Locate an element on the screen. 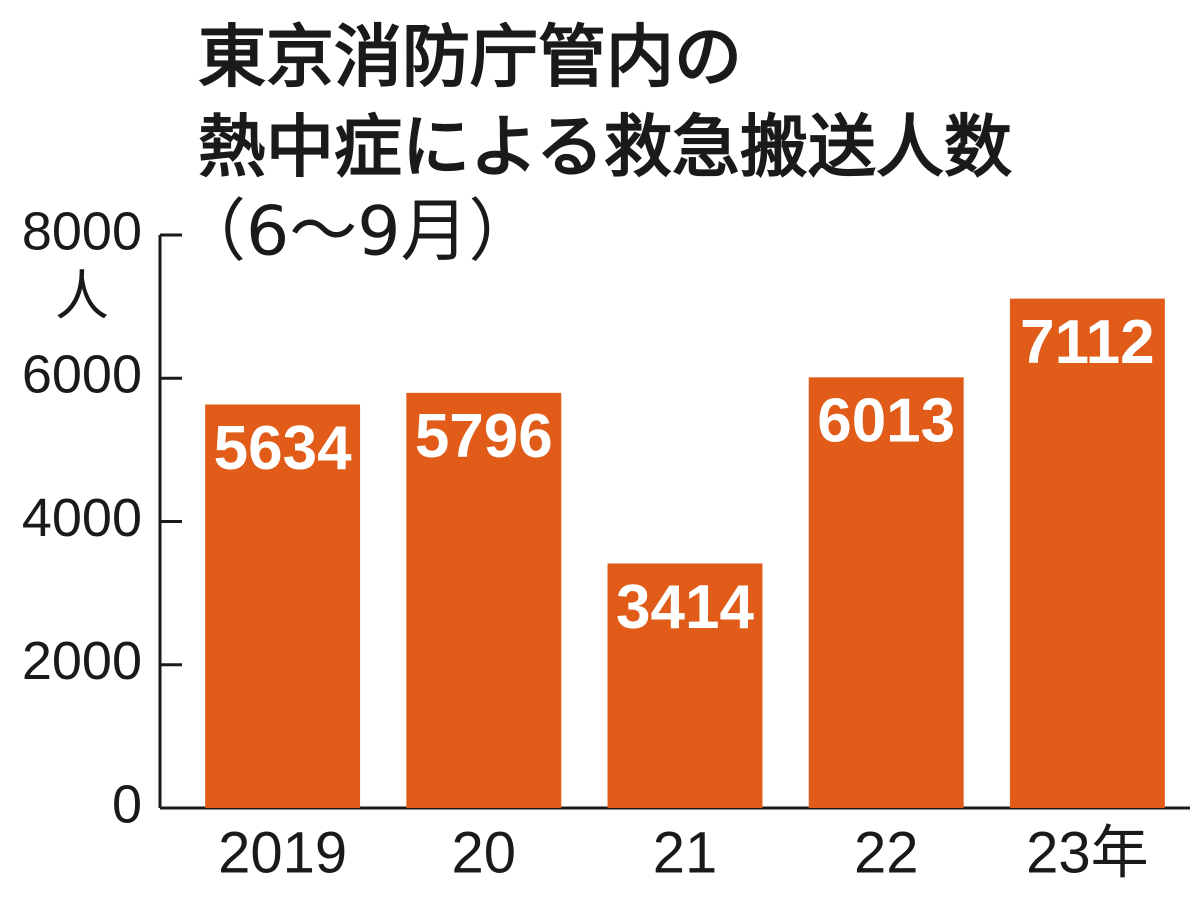 This screenshot has width=1200, height=899. chart-title-line-2: 熱中症による救急搬送人数 is located at coordinates (605, 148).